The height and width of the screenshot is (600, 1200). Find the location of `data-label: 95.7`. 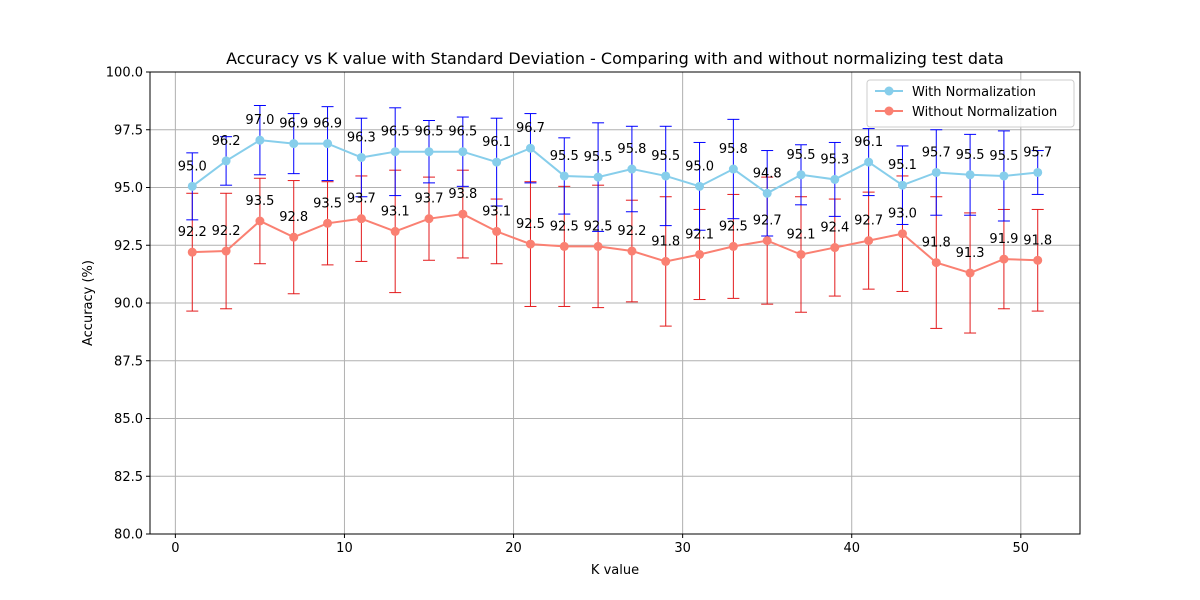

data-label: 95.7 is located at coordinates (936, 152).